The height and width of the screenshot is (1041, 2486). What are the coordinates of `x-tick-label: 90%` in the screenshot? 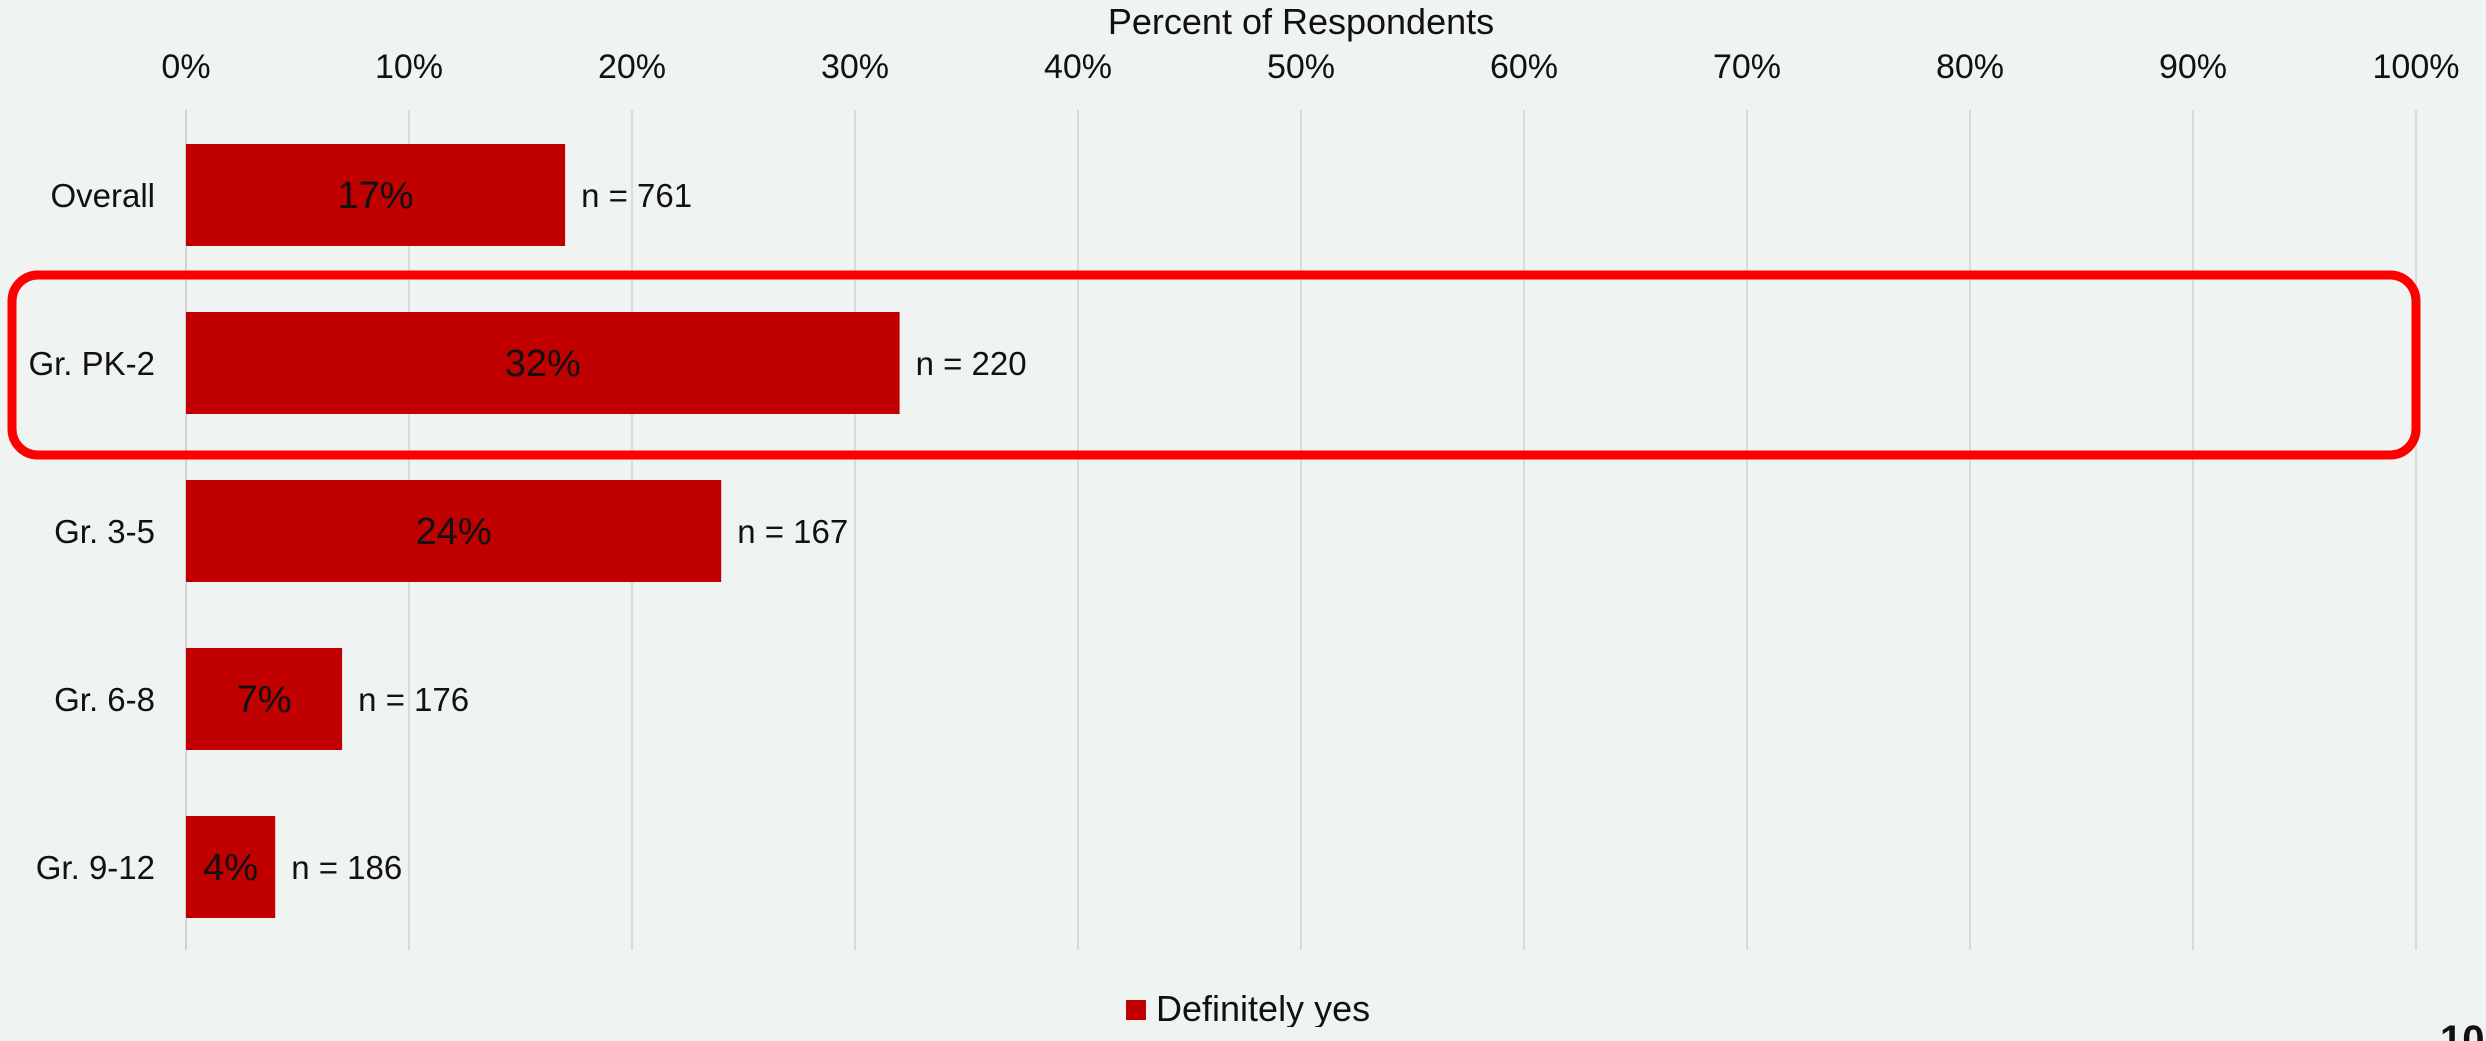 It's located at (2193, 67).